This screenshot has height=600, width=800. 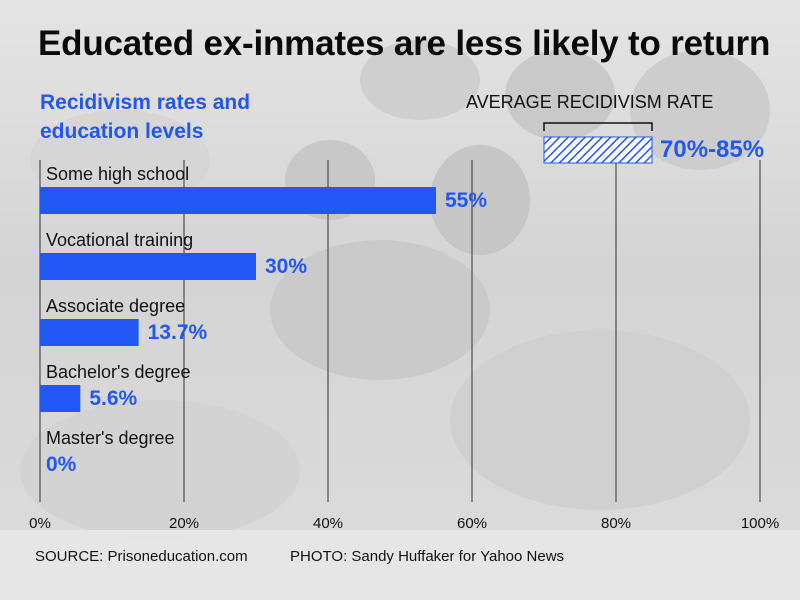 What do you see at coordinates (427, 556) in the screenshot?
I see `photo-credit: PHOTO: Sandy Huffaker for Yahoo News` at bounding box center [427, 556].